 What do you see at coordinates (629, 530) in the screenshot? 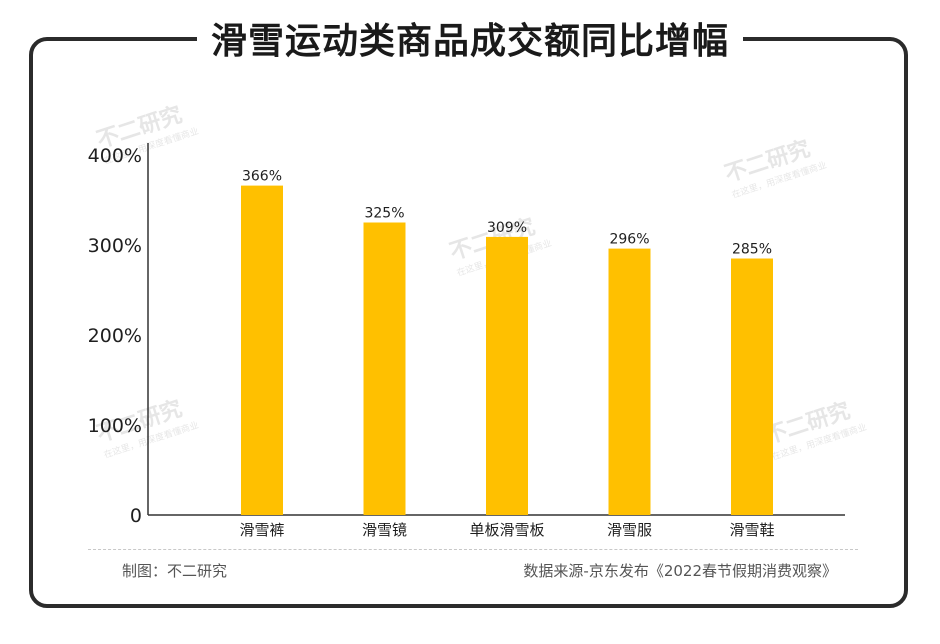
I see `x-category-label: 滑雪服` at bounding box center [629, 530].